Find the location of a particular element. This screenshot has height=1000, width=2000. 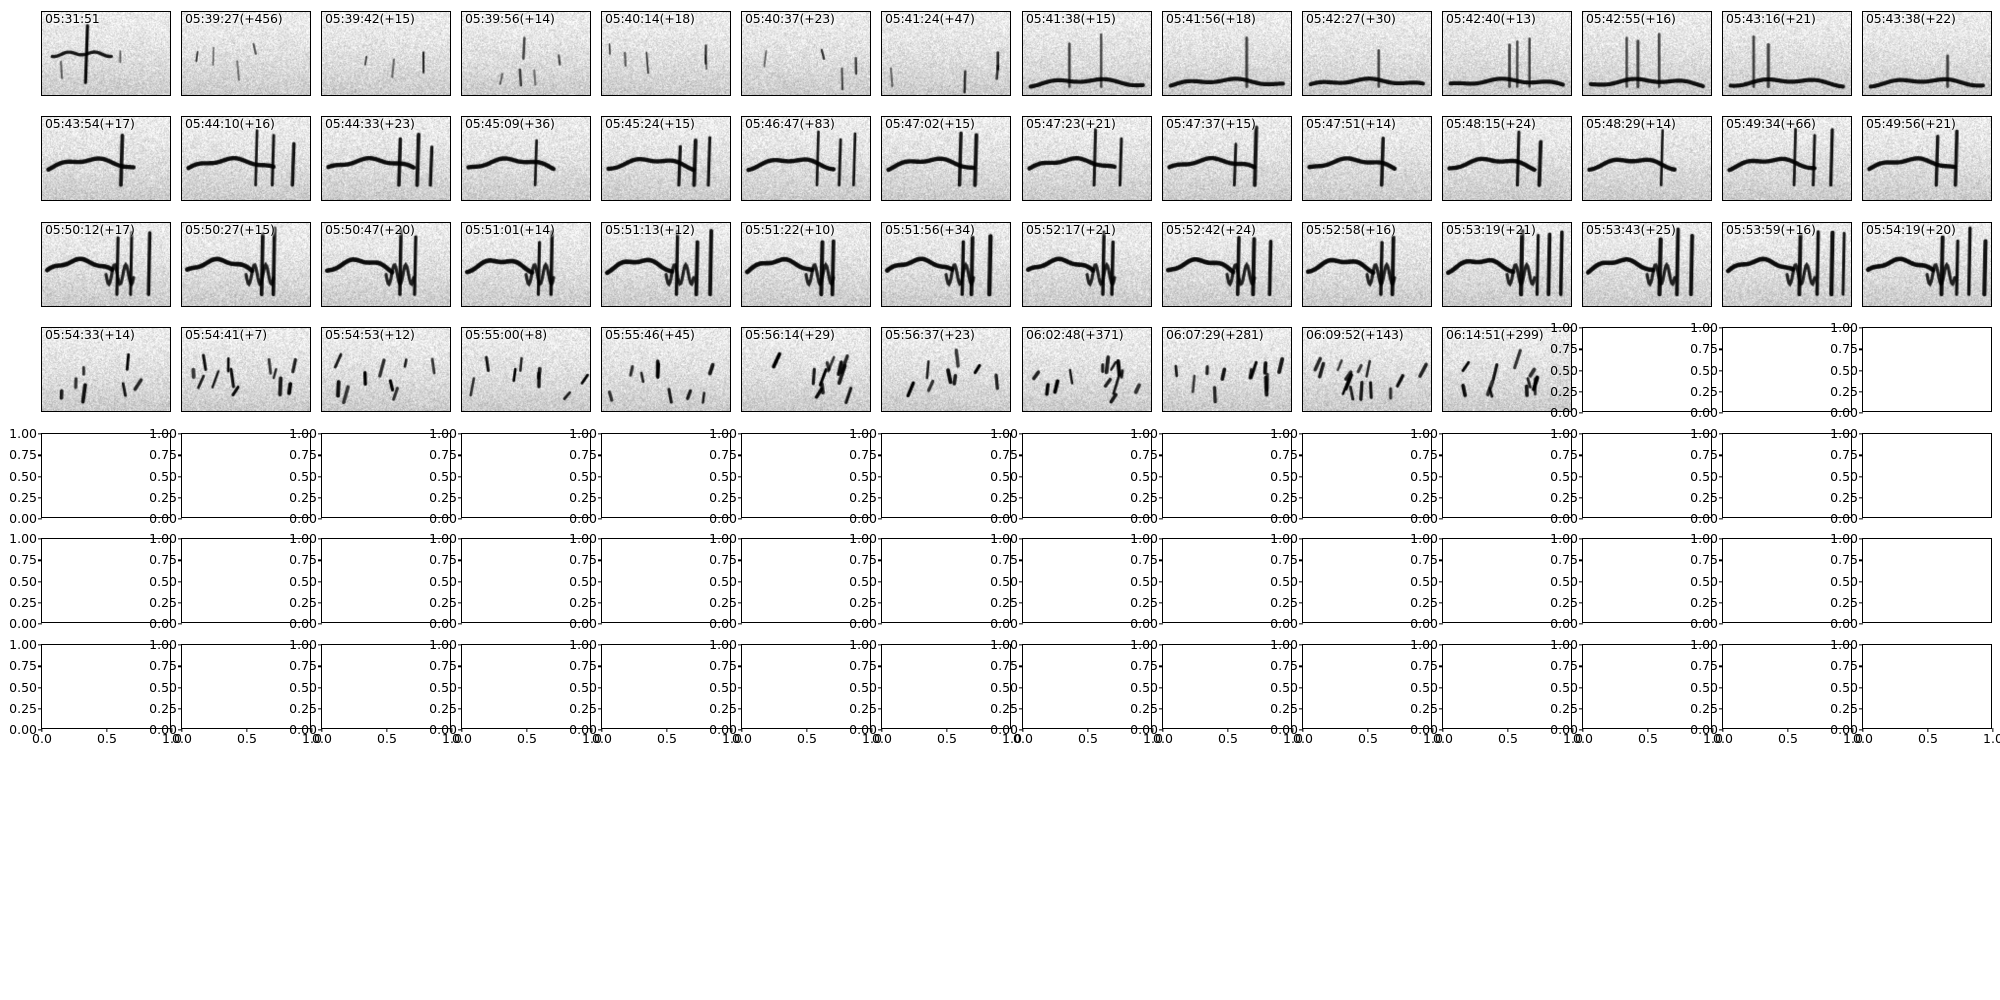

spectrogram-panel: 05:48:29(+14) is located at coordinates (1647, 158).